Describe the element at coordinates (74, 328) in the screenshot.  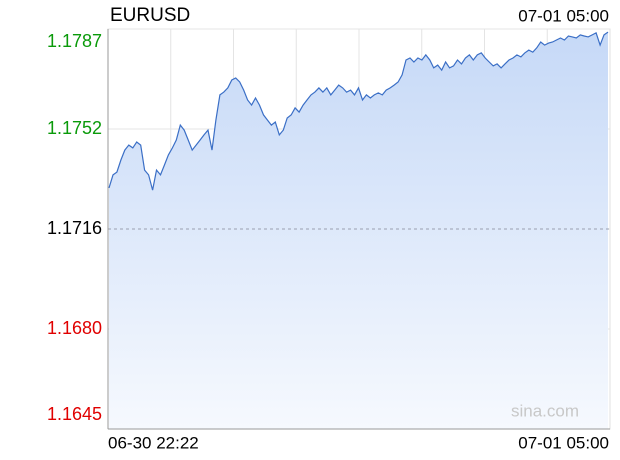
I see `y-tick-label: 1.1680` at that location.